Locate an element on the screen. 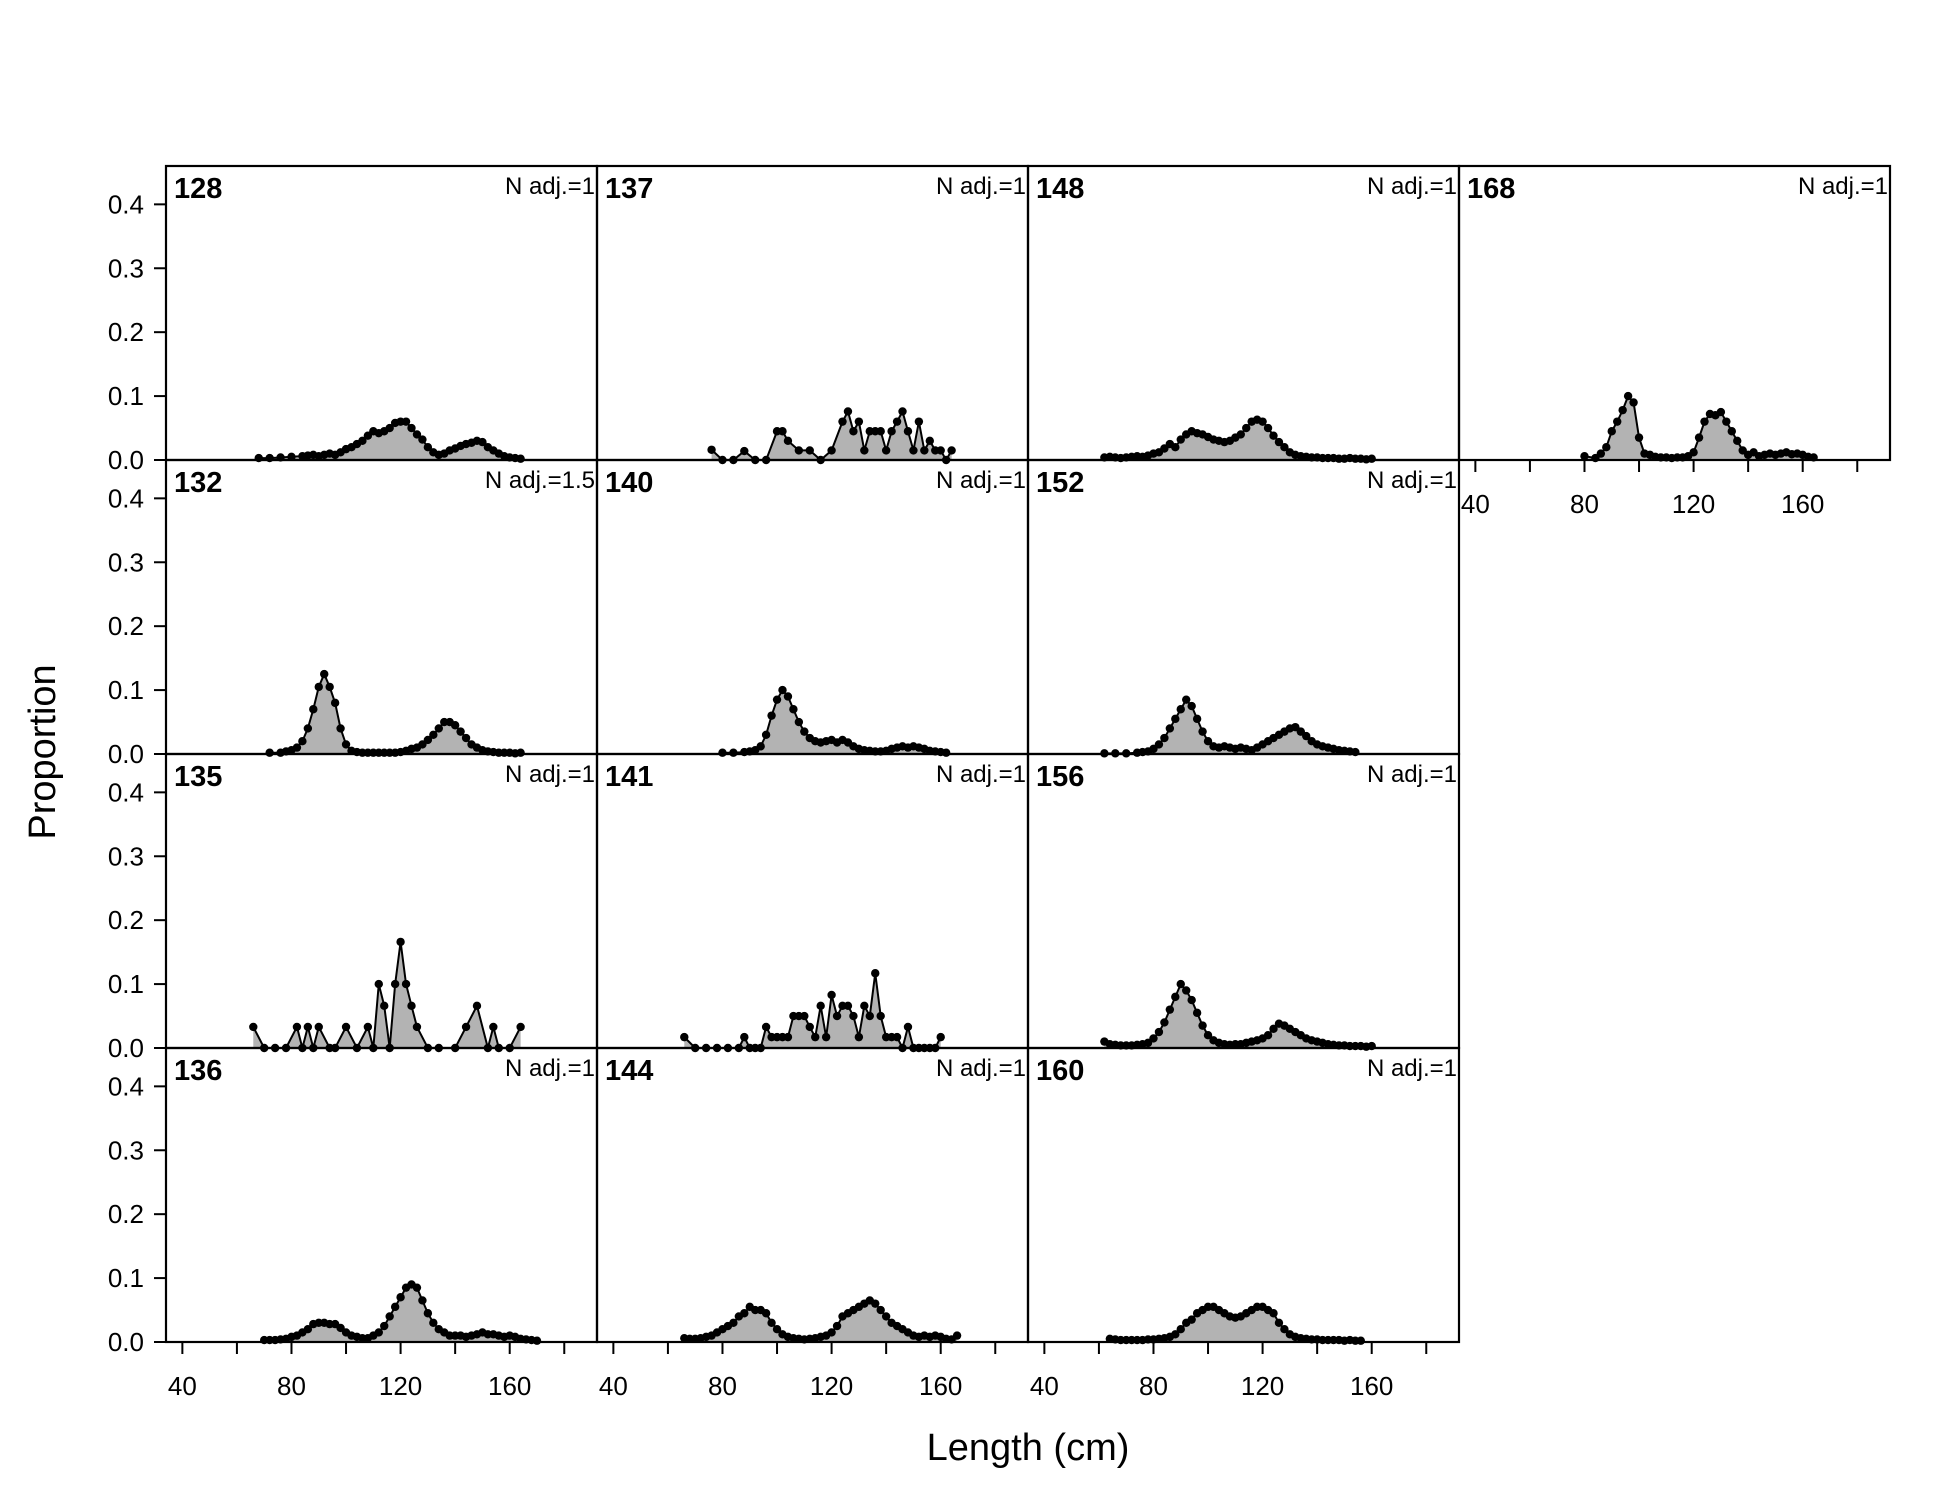  panel-title: 137 is located at coordinates (629, 189).